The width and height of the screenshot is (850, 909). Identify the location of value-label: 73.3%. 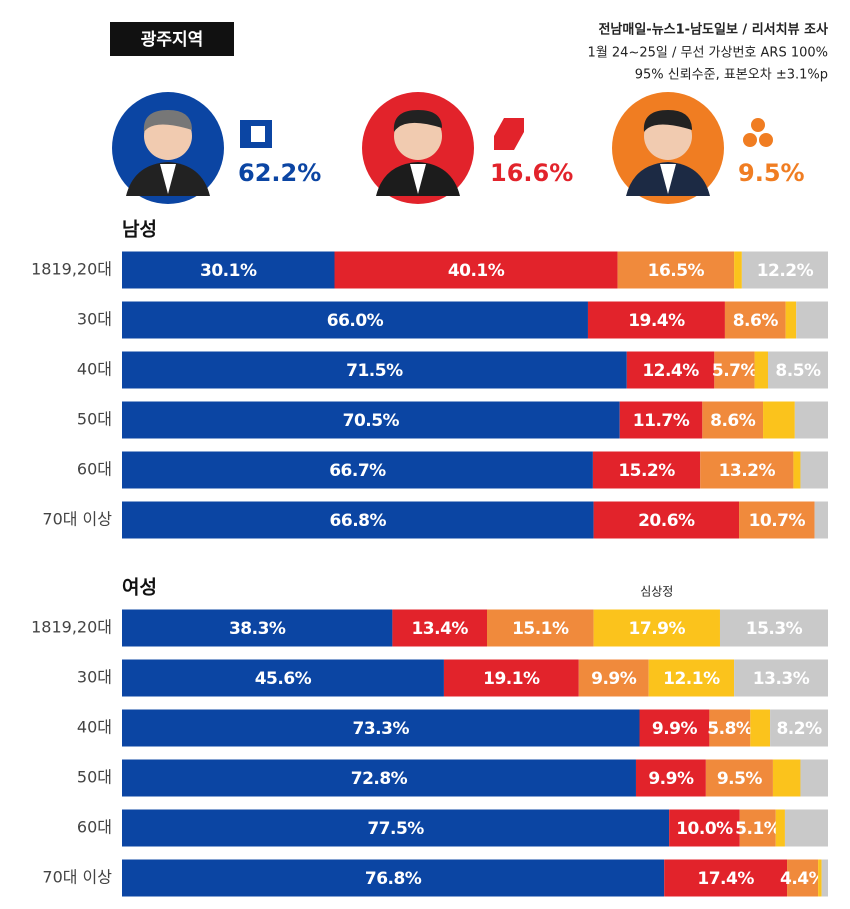
(381, 729).